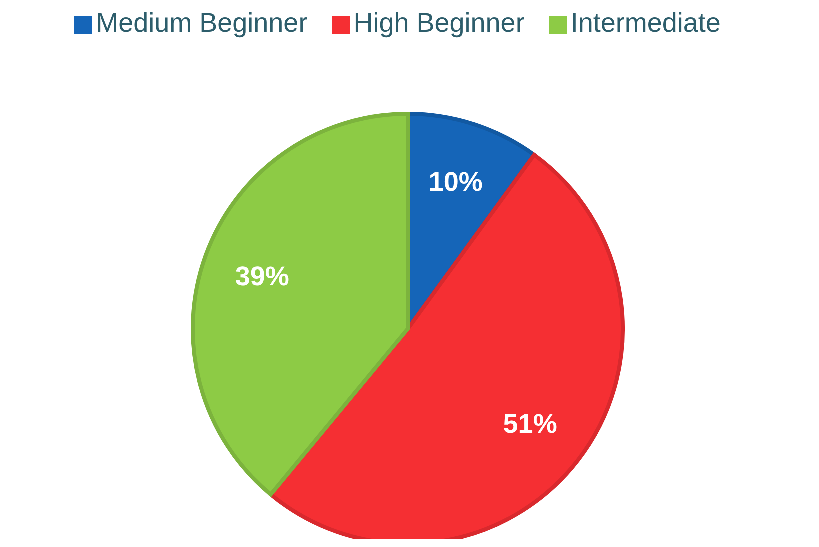 This screenshot has height=547, width=819. What do you see at coordinates (202, 23) in the screenshot?
I see `legend-label: Medium Beginner` at bounding box center [202, 23].